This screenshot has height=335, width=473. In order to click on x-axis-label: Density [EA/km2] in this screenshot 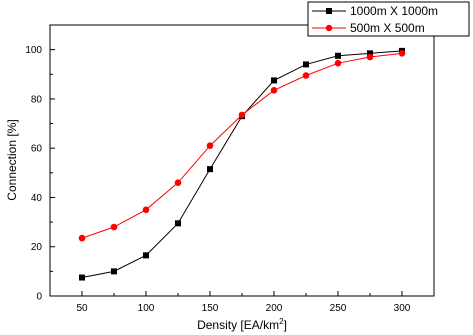, I will do `click(242, 324)`.